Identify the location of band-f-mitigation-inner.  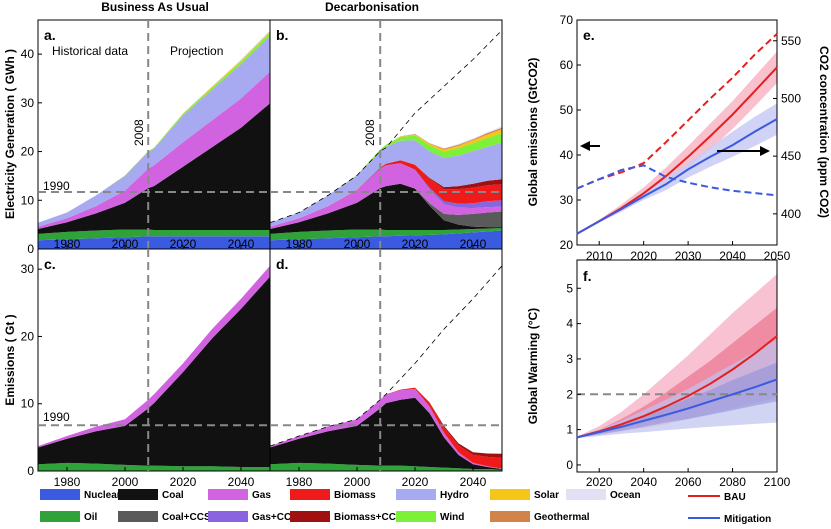
(677, 400).